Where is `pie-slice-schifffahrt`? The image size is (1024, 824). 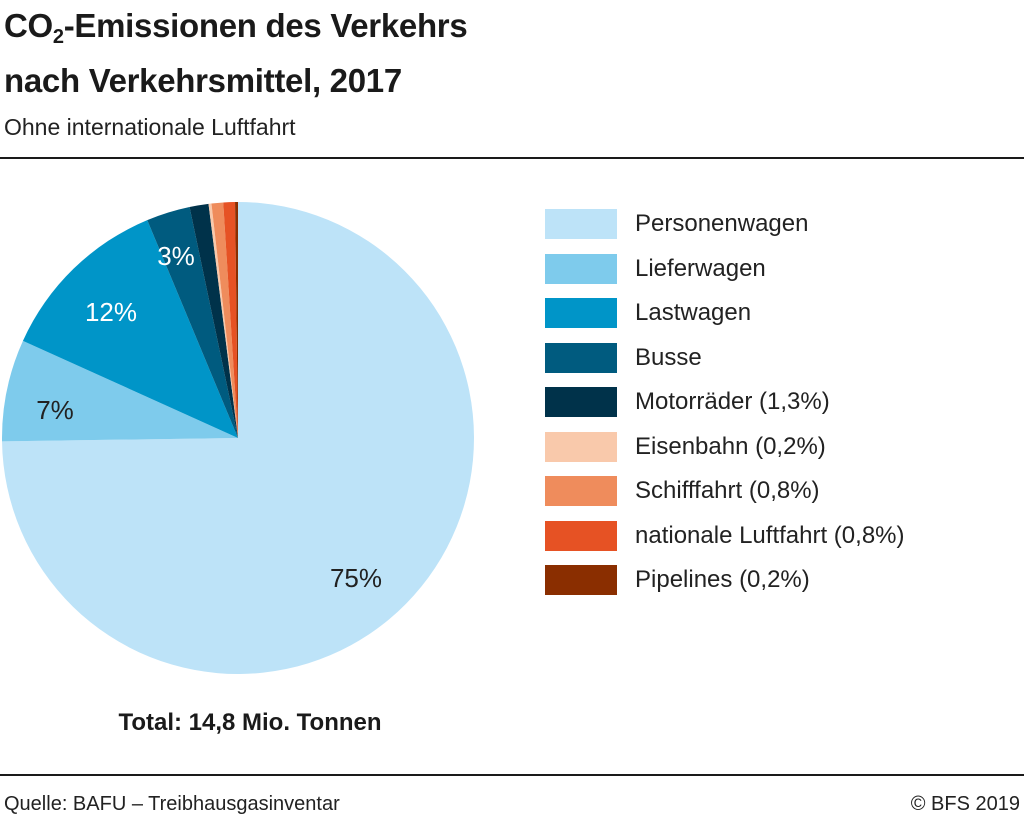
pie-slice-schifffahrt is located at coordinates (224, 320).